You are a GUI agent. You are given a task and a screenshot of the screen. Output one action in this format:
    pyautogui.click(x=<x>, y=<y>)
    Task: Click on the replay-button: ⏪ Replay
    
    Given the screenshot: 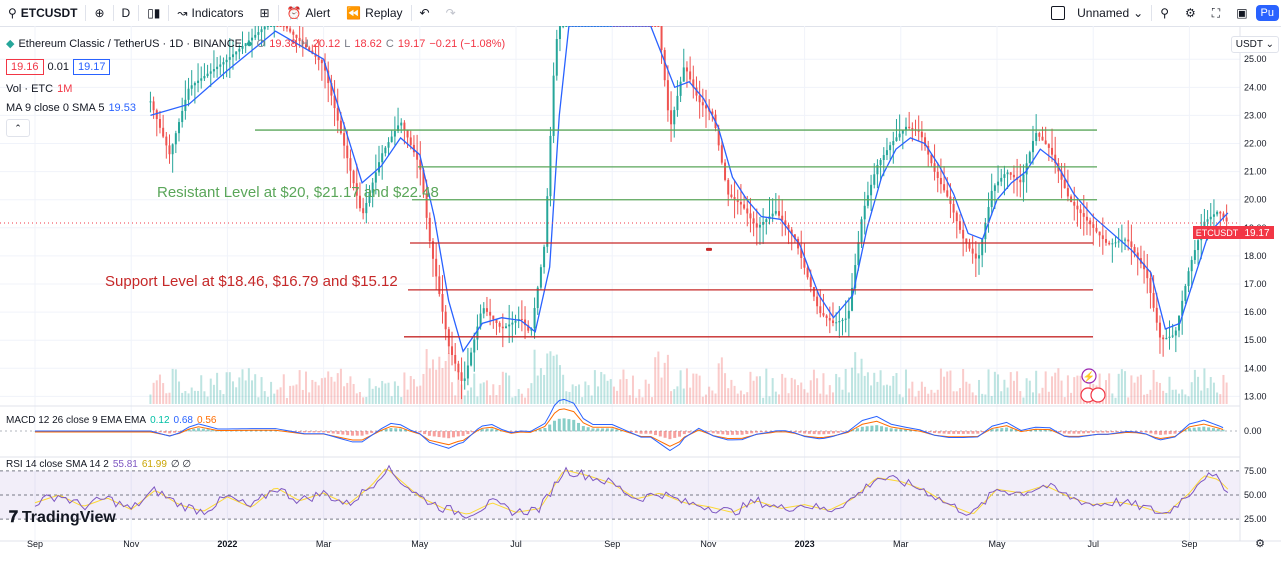 What is the action you would take?
    pyautogui.click(x=374, y=13)
    